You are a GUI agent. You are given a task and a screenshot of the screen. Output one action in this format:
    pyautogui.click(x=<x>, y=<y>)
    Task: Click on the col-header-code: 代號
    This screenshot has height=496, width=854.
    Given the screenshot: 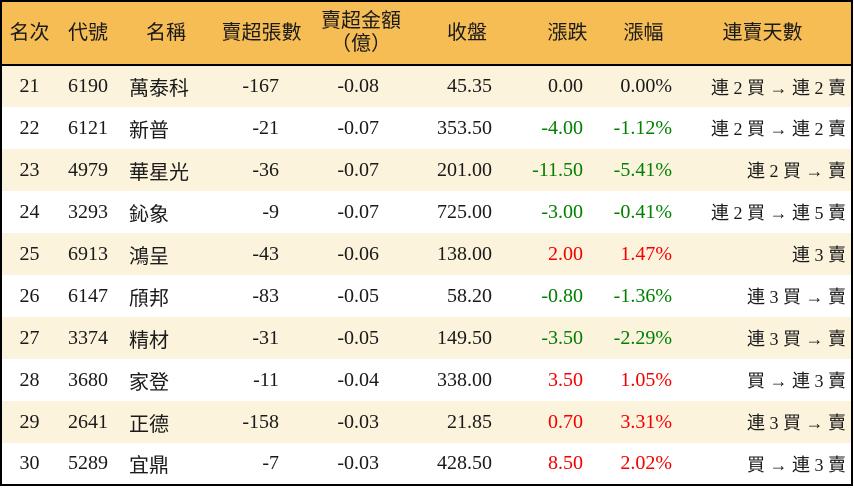 What is the action you would take?
    pyautogui.click(x=88, y=33)
    